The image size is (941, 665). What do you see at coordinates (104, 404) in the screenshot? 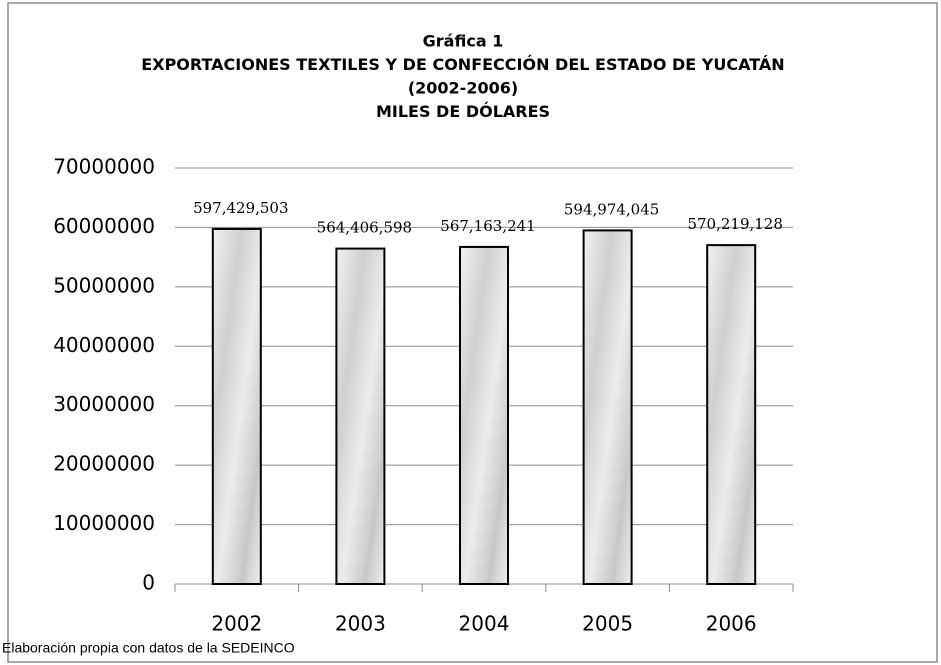
I see `y-tick-label: 30000000` at bounding box center [104, 404].